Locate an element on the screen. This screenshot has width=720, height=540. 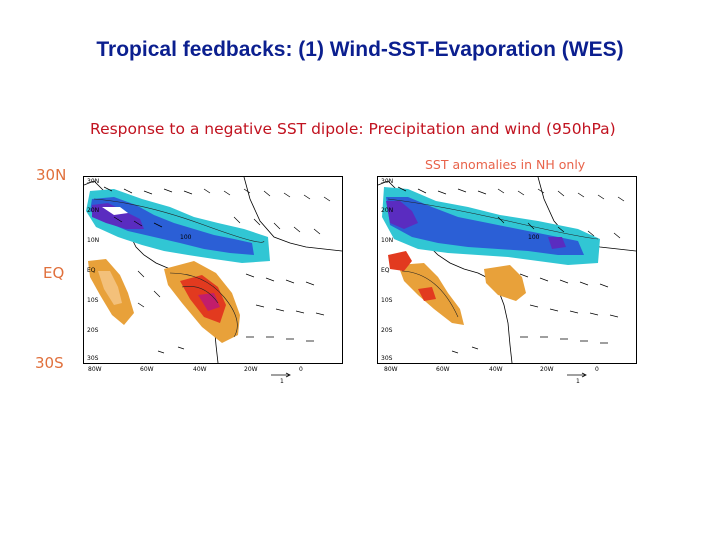
latitude-label-30n: 30N is located at coordinates (51, 175).